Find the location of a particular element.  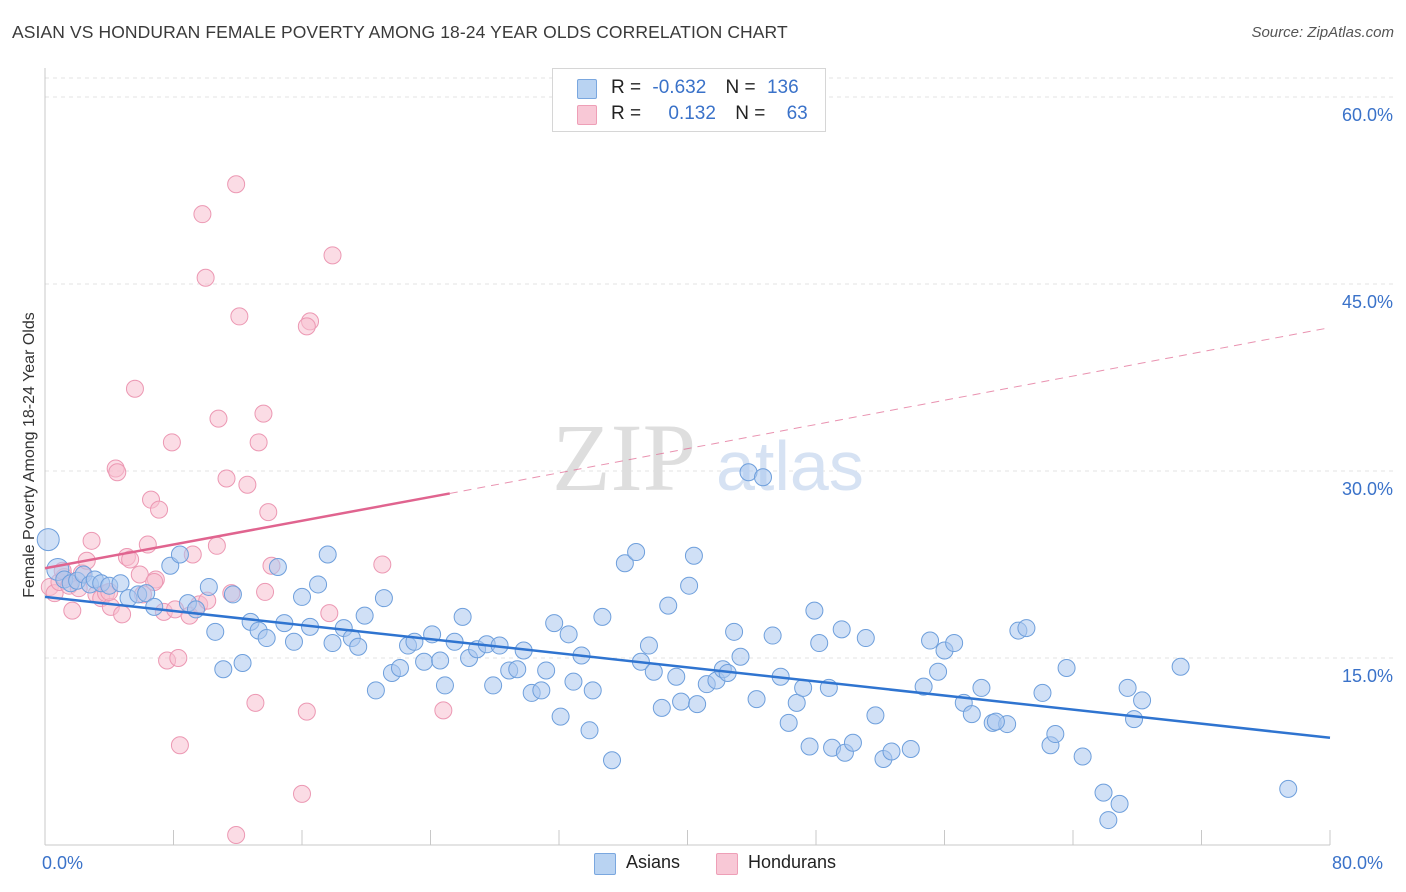

asians-swatch is located at coordinates (587, 89).